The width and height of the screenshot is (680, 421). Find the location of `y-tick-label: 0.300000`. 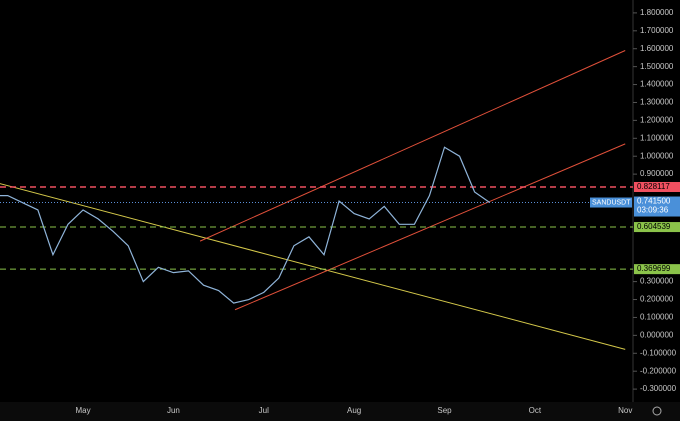

y-tick-label: 0.300000 is located at coordinates (657, 281).